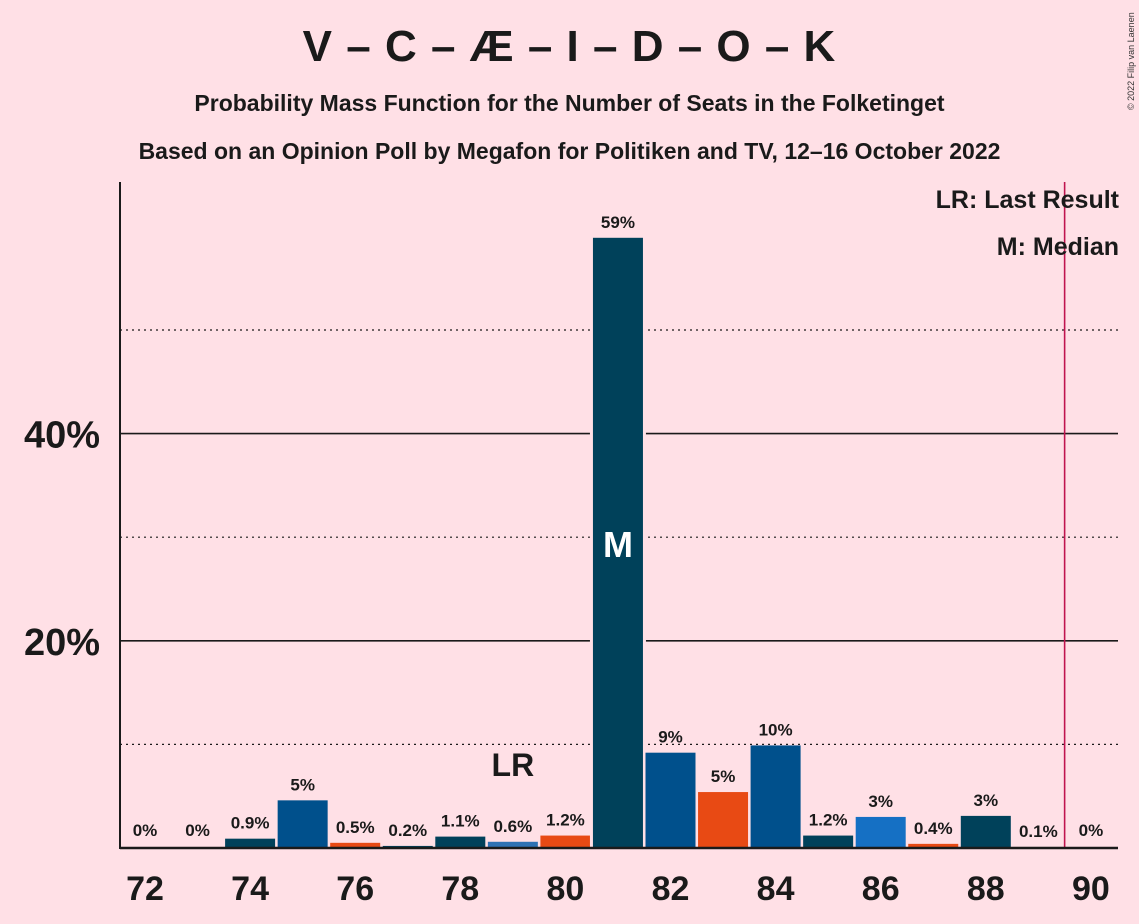 This screenshot has height=924, width=1139. What do you see at coordinates (671, 889) in the screenshot?
I see `x-tick-label: 82` at bounding box center [671, 889].